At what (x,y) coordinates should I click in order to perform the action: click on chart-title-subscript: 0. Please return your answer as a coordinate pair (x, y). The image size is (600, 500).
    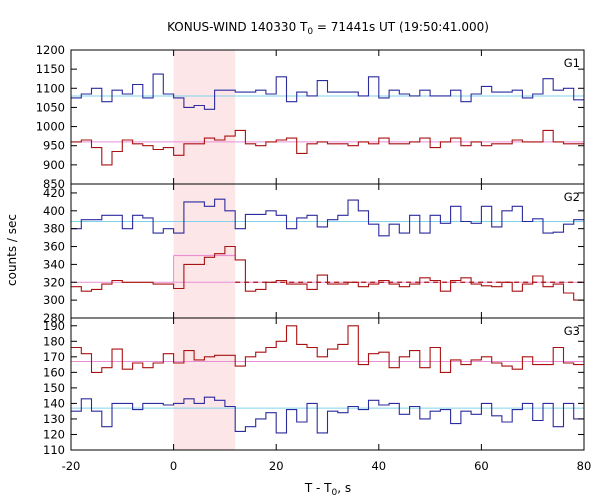
    Looking at the image, I should click on (310, 32).